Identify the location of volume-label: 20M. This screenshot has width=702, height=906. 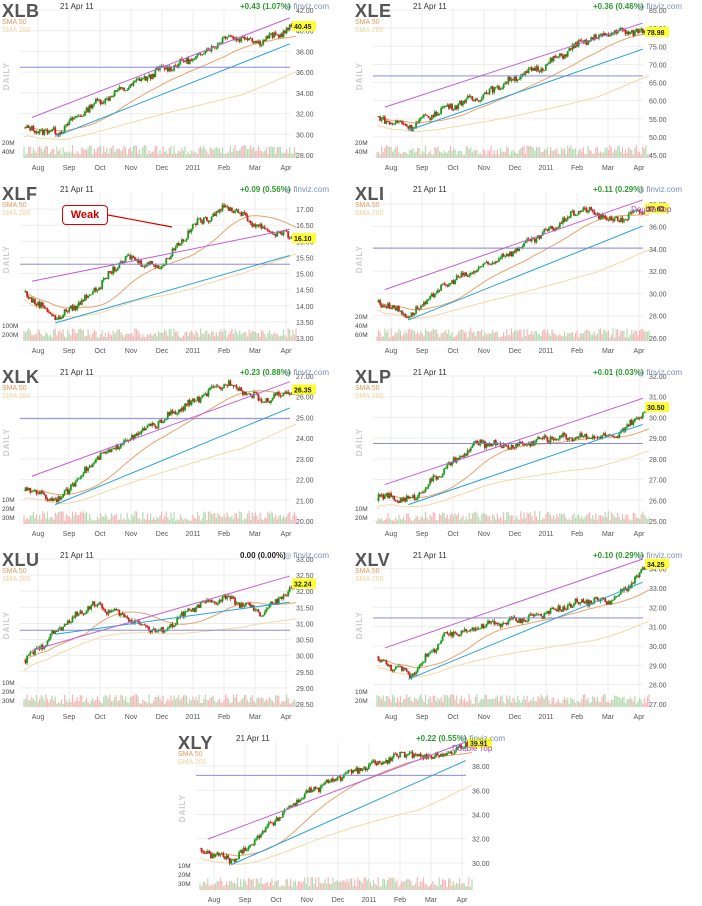
(8, 692).